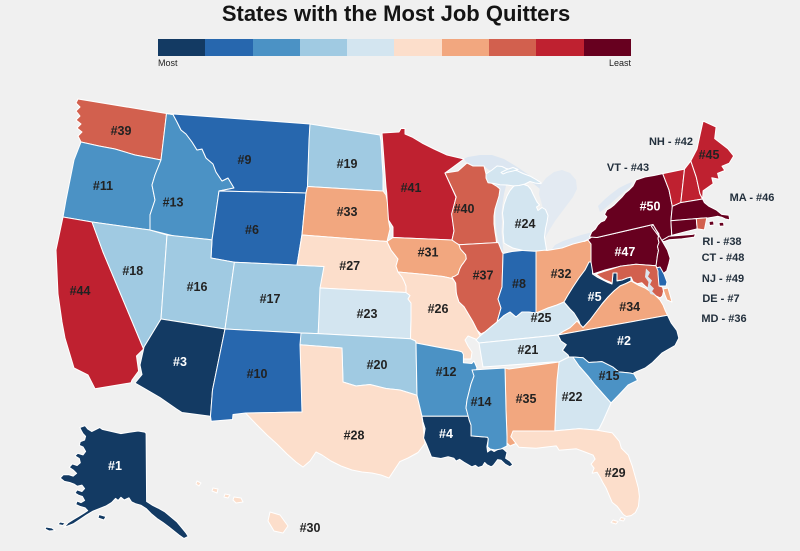  What do you see at coordinates (310, 528) in the screenshot?
I see `svg-text: #30` at bounding box center [310, 528].